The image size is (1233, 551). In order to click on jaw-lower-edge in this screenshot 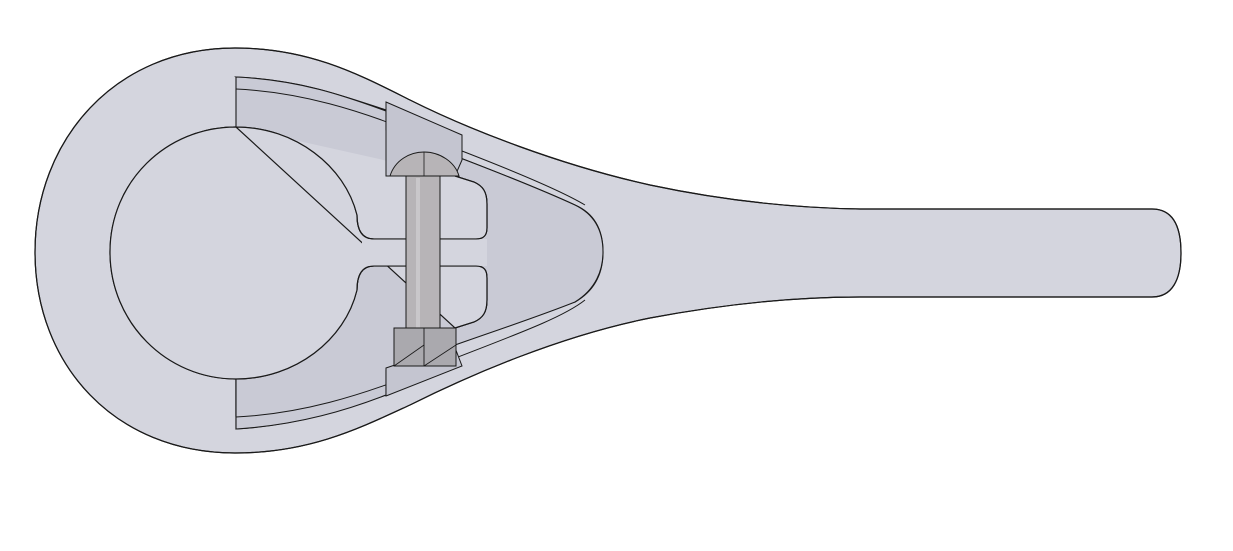, I will do `click(422, 297)`.